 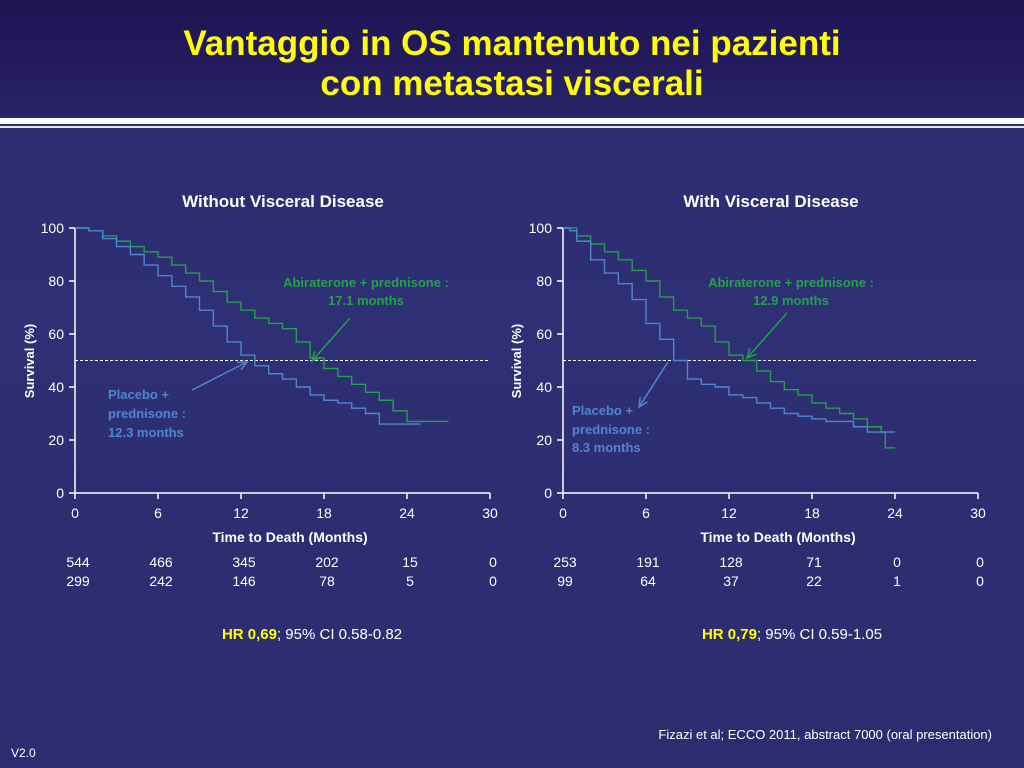 What do you see at coordinates (339, 634) in the screenshot?
I see `hr-ci: ; 95% CI 0.58-0.82` at bounding box center [339, 634].